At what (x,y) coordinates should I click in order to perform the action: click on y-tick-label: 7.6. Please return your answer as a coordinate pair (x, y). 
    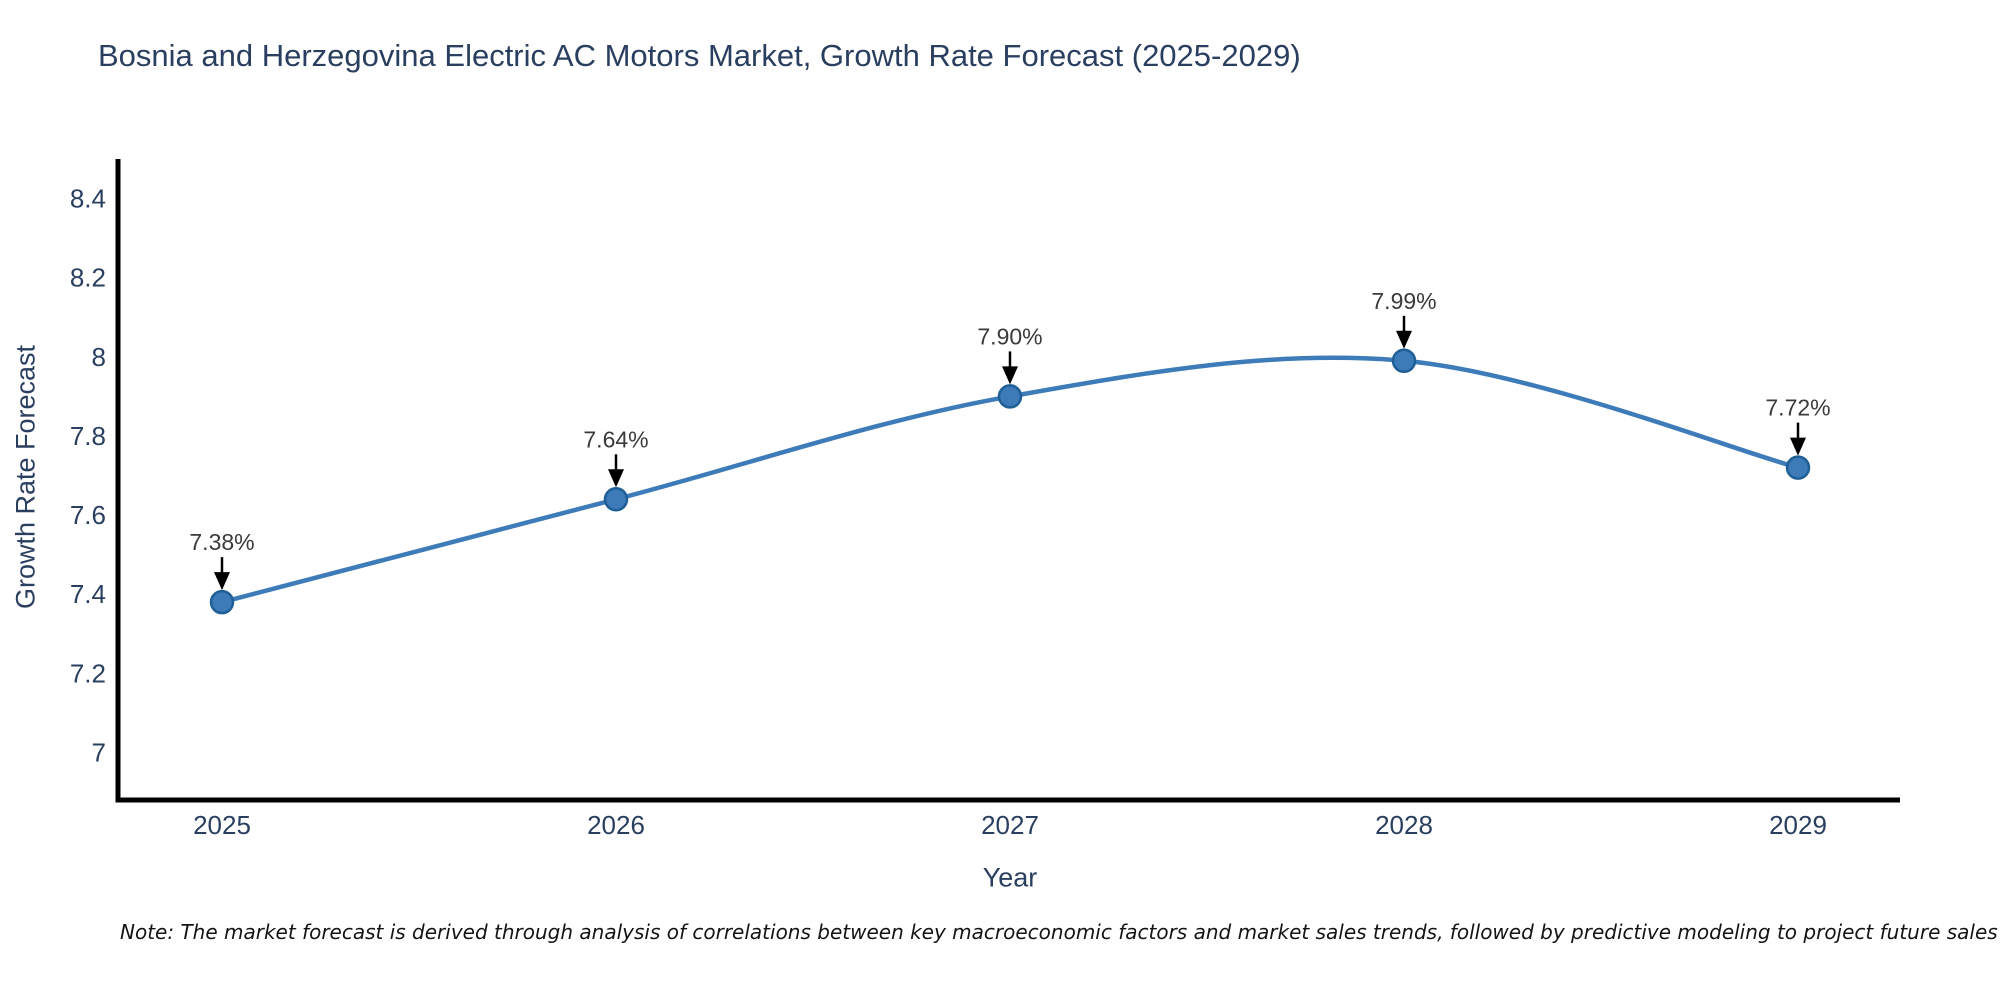
    Looking at the image, I should click on (88, 515).